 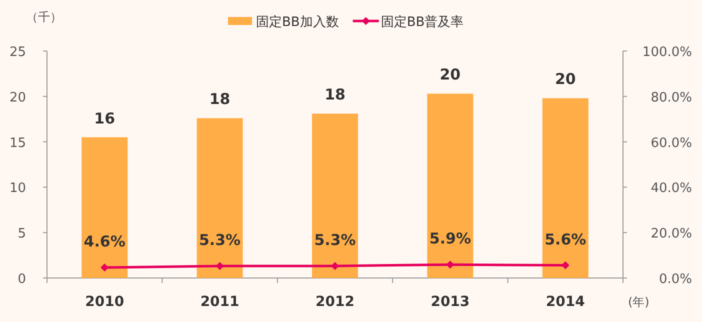 I want to click on x-tick-label: 2011, so click(x=220, y=302).